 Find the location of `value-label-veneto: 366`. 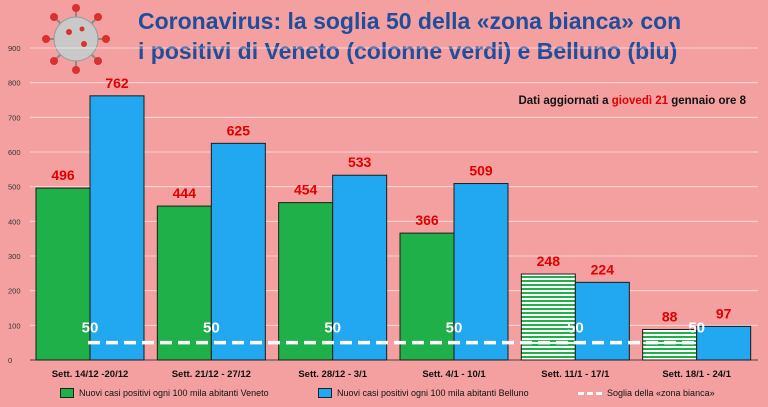

value-label-veneto: 366 is located at coordinates (427, 220).